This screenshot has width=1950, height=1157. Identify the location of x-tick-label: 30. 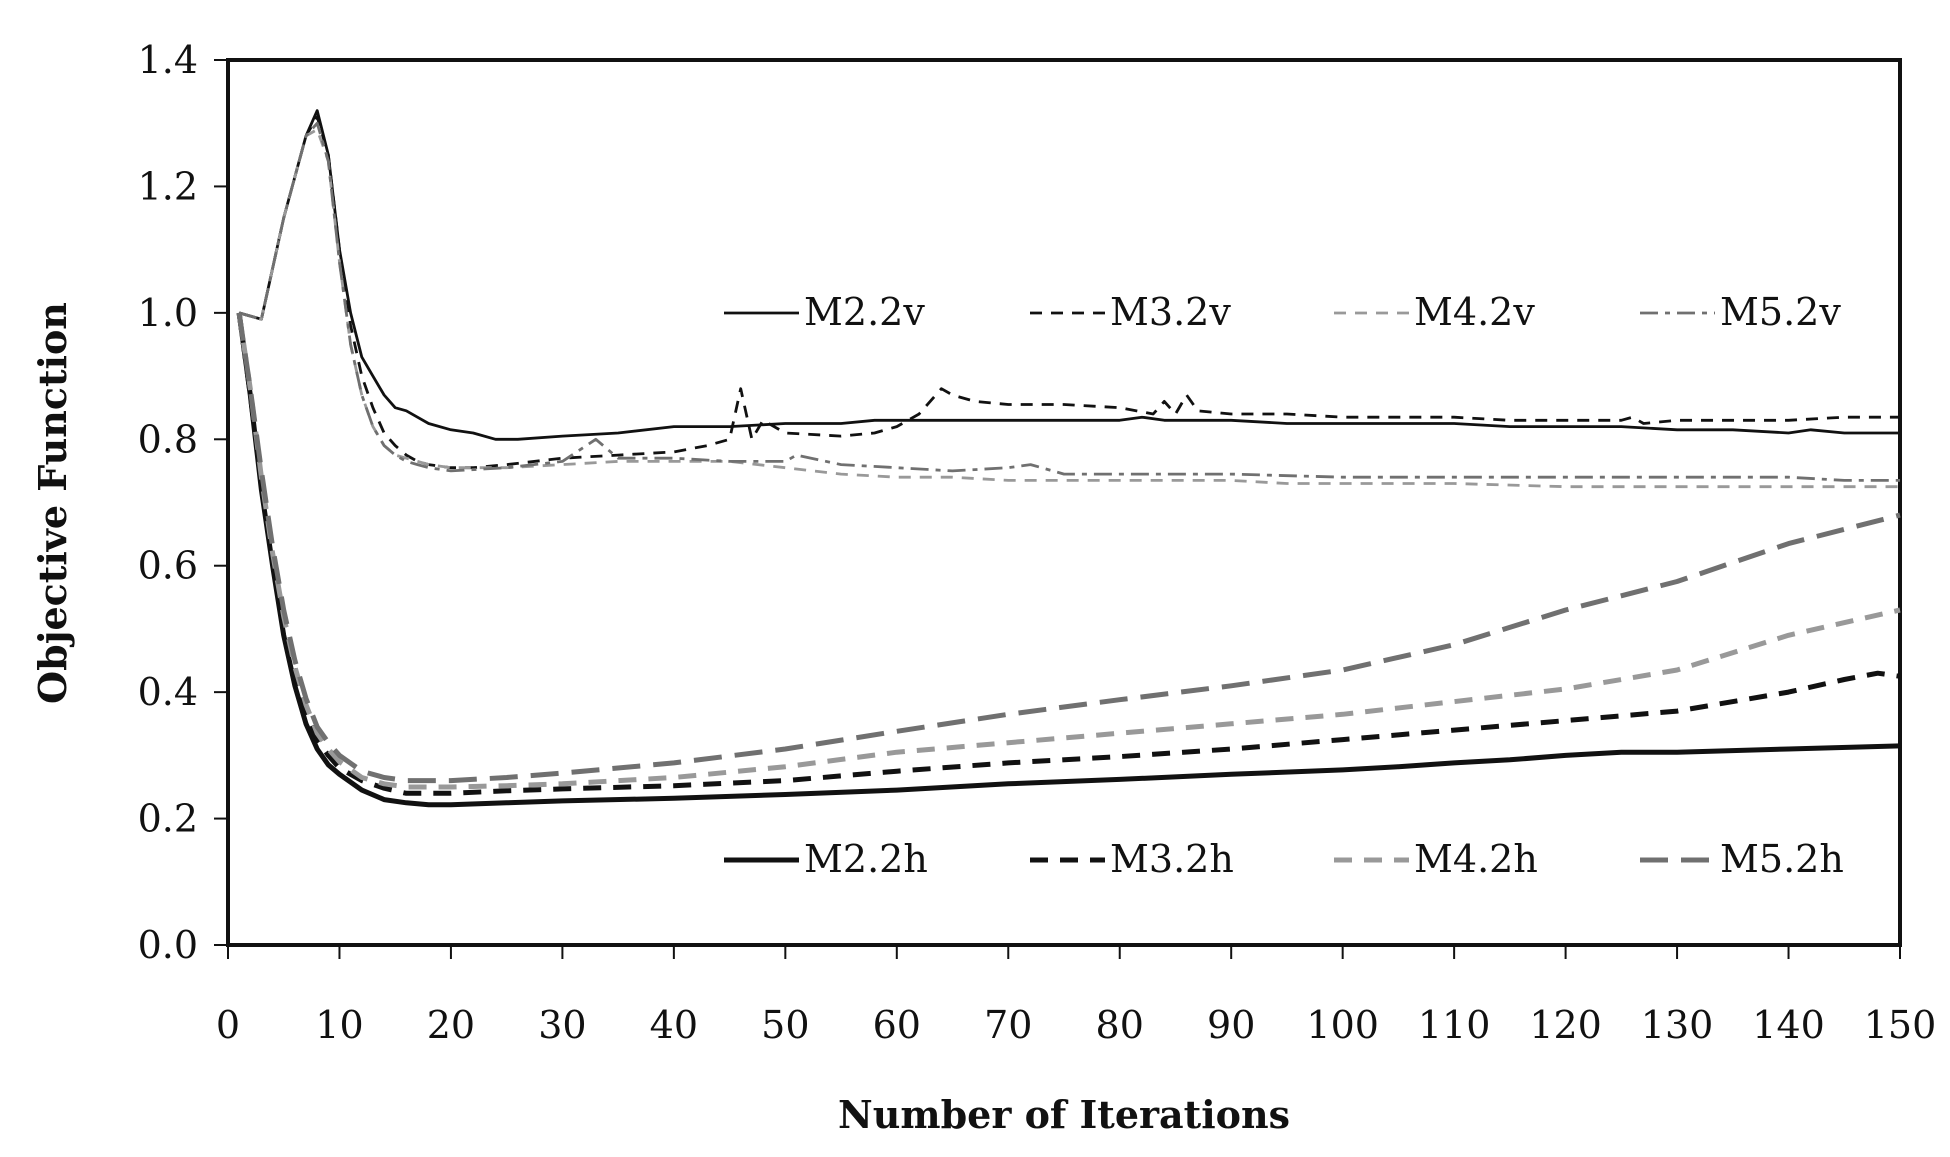
(562, 1025).